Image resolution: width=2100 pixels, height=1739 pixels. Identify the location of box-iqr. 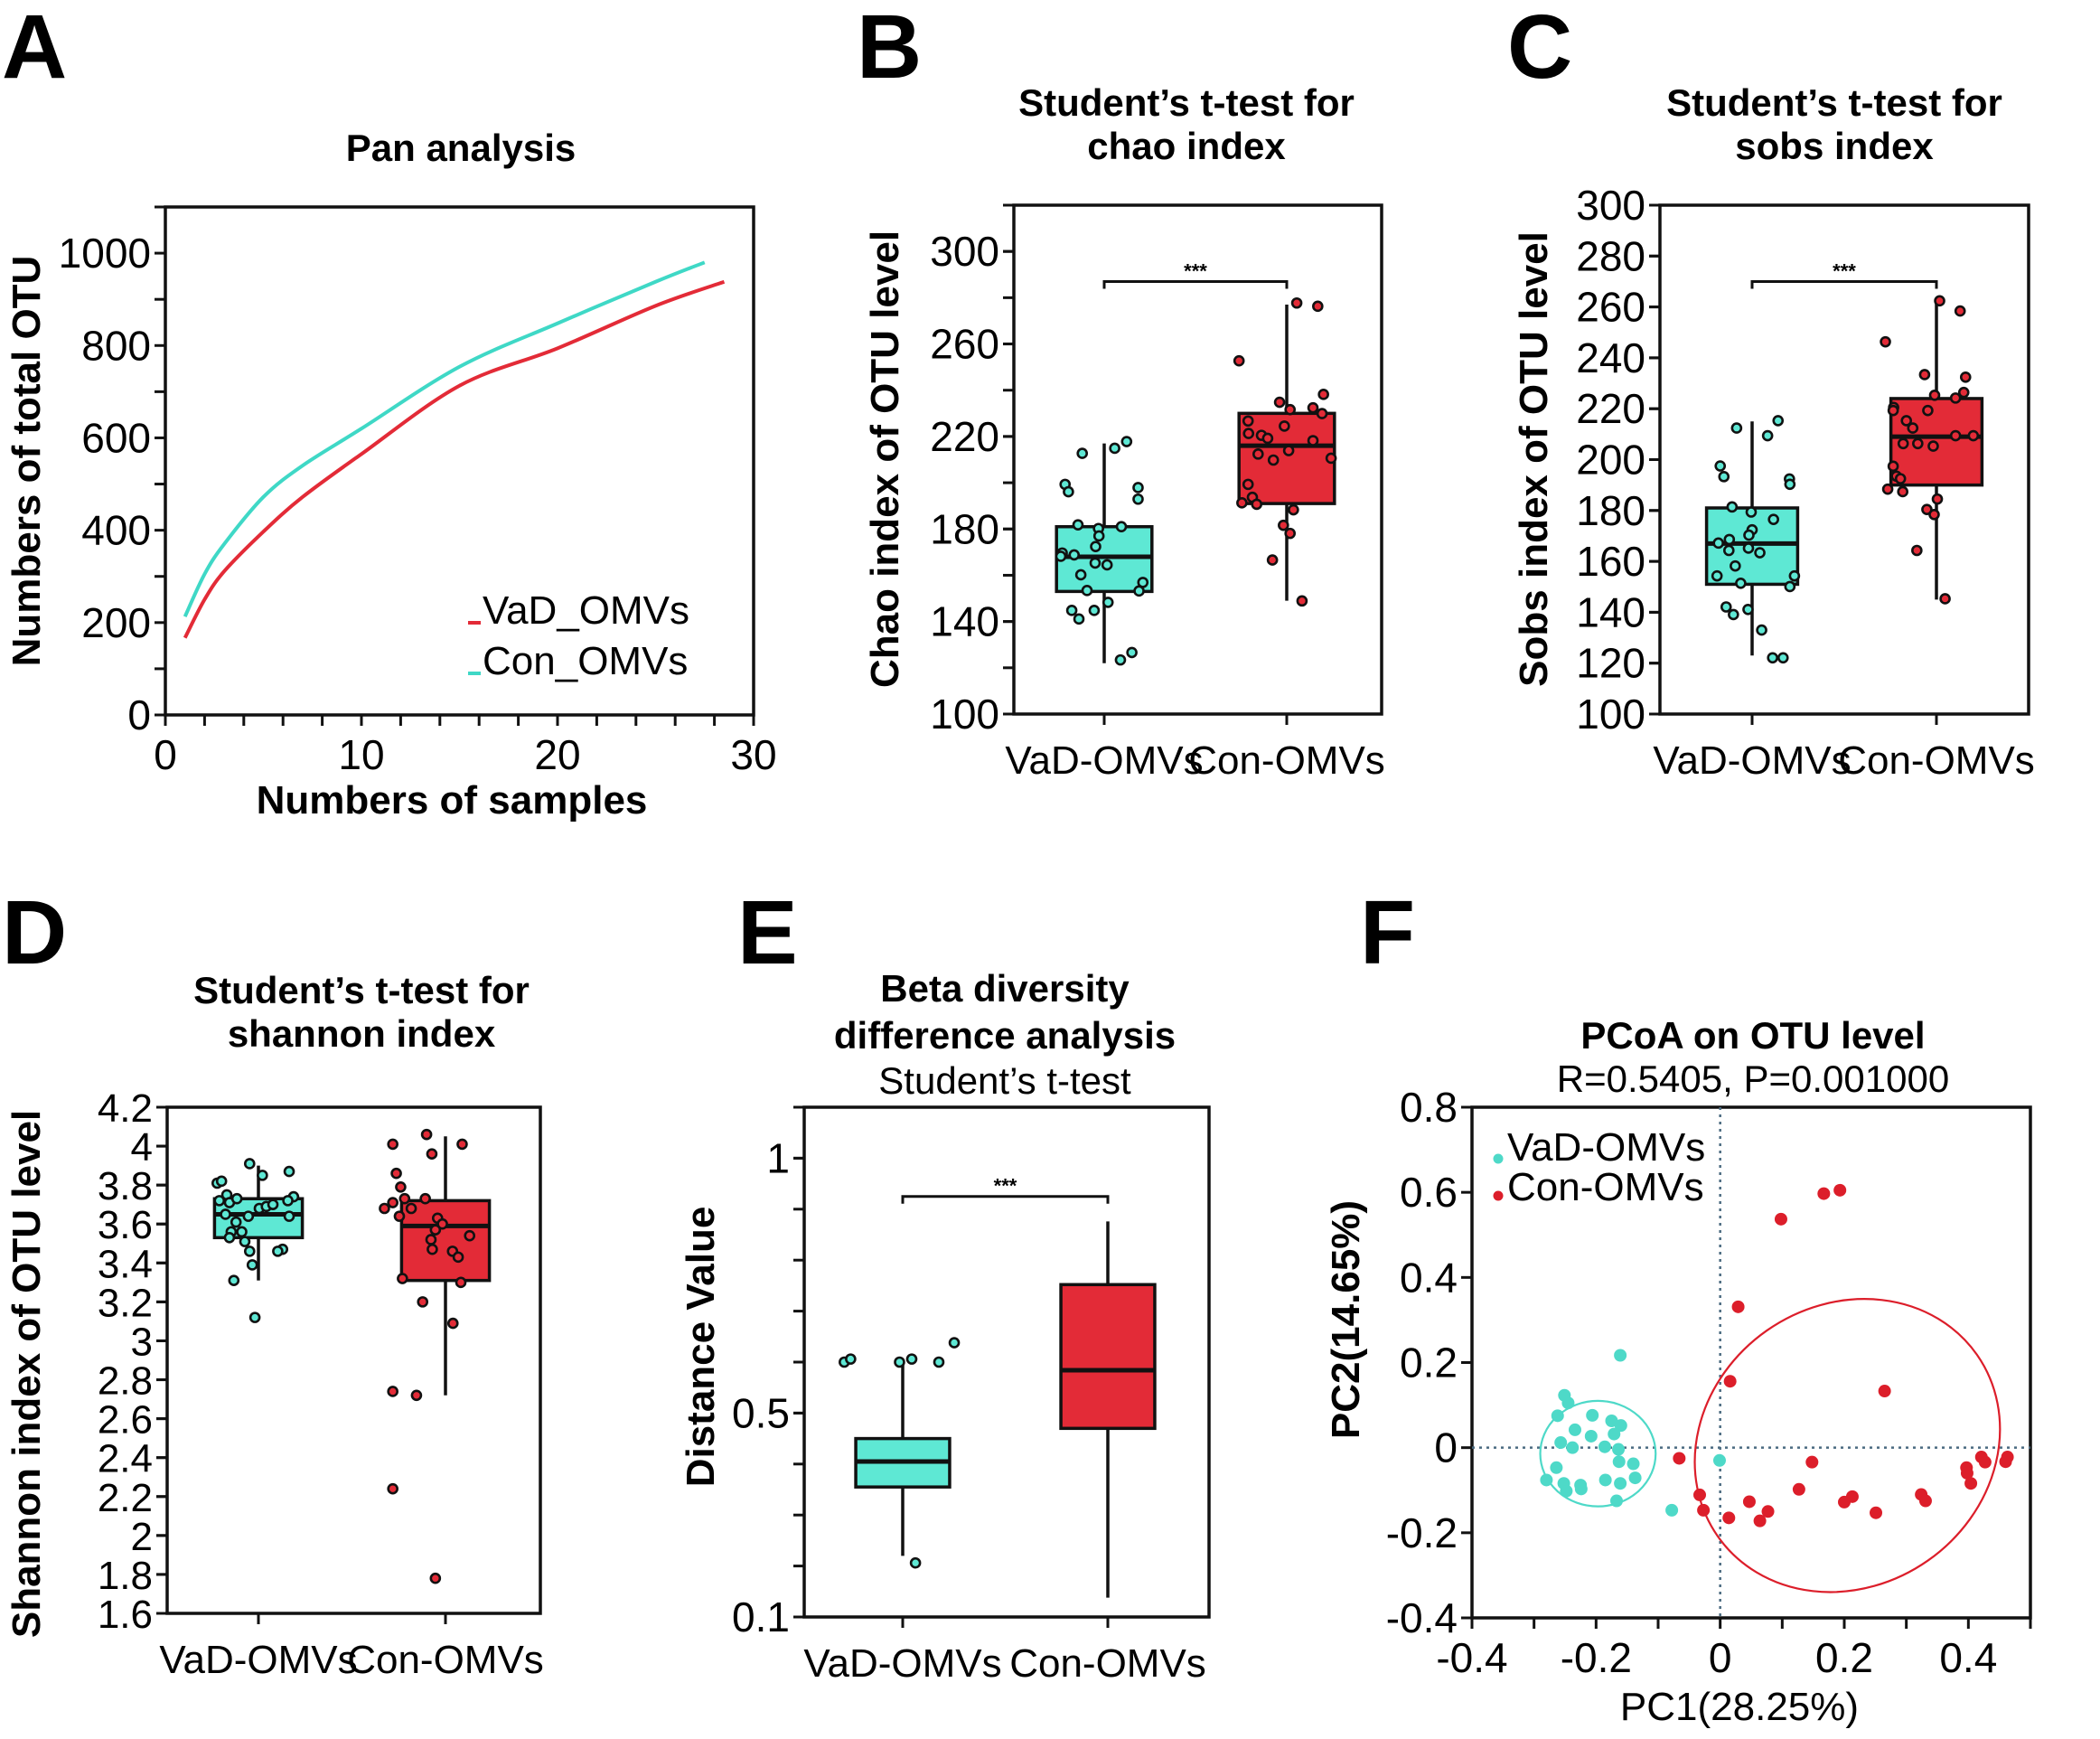
(1108, 1357).